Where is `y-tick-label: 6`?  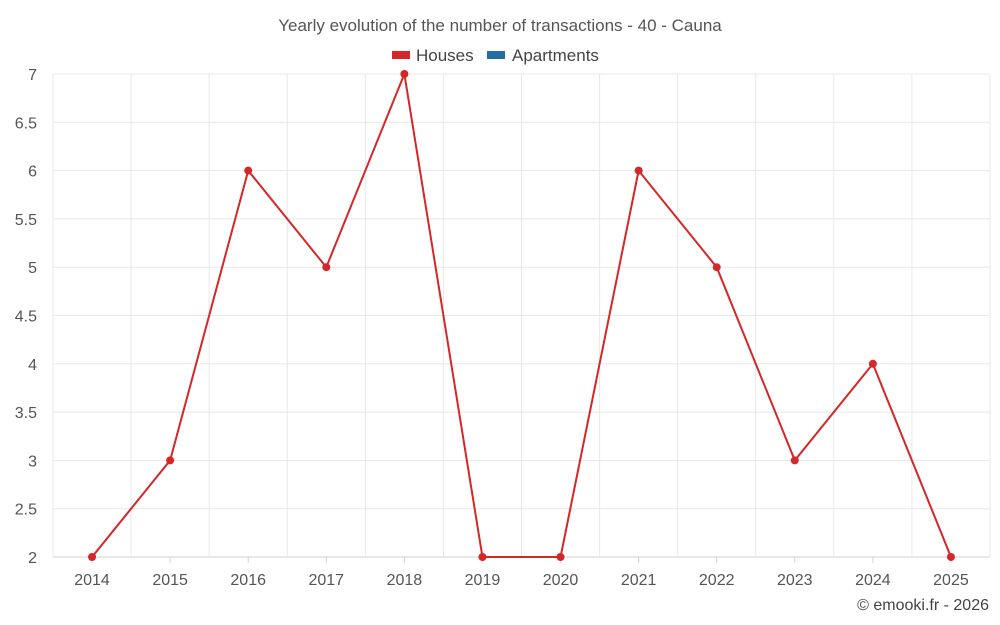
y-tick-label: 6 is located at coordinates (32, 172).